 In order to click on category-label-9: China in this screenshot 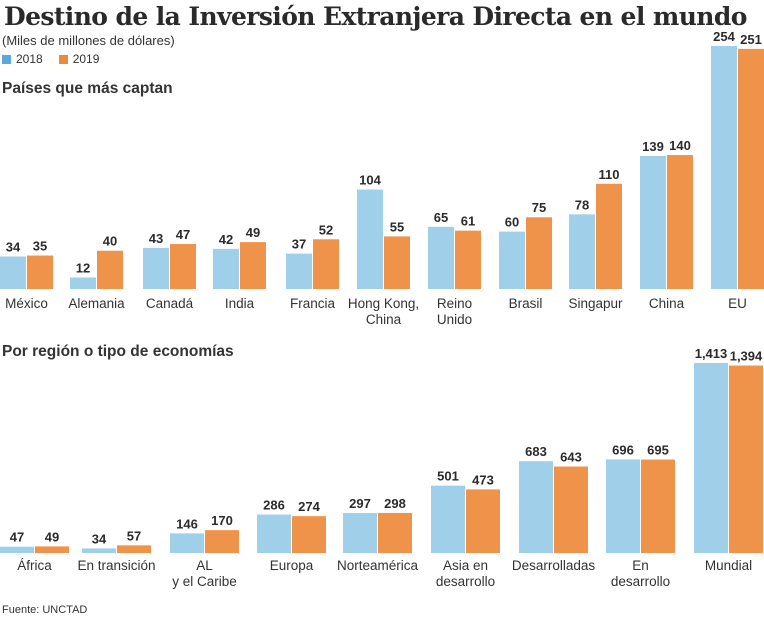, I will do `click(667, 303)`.